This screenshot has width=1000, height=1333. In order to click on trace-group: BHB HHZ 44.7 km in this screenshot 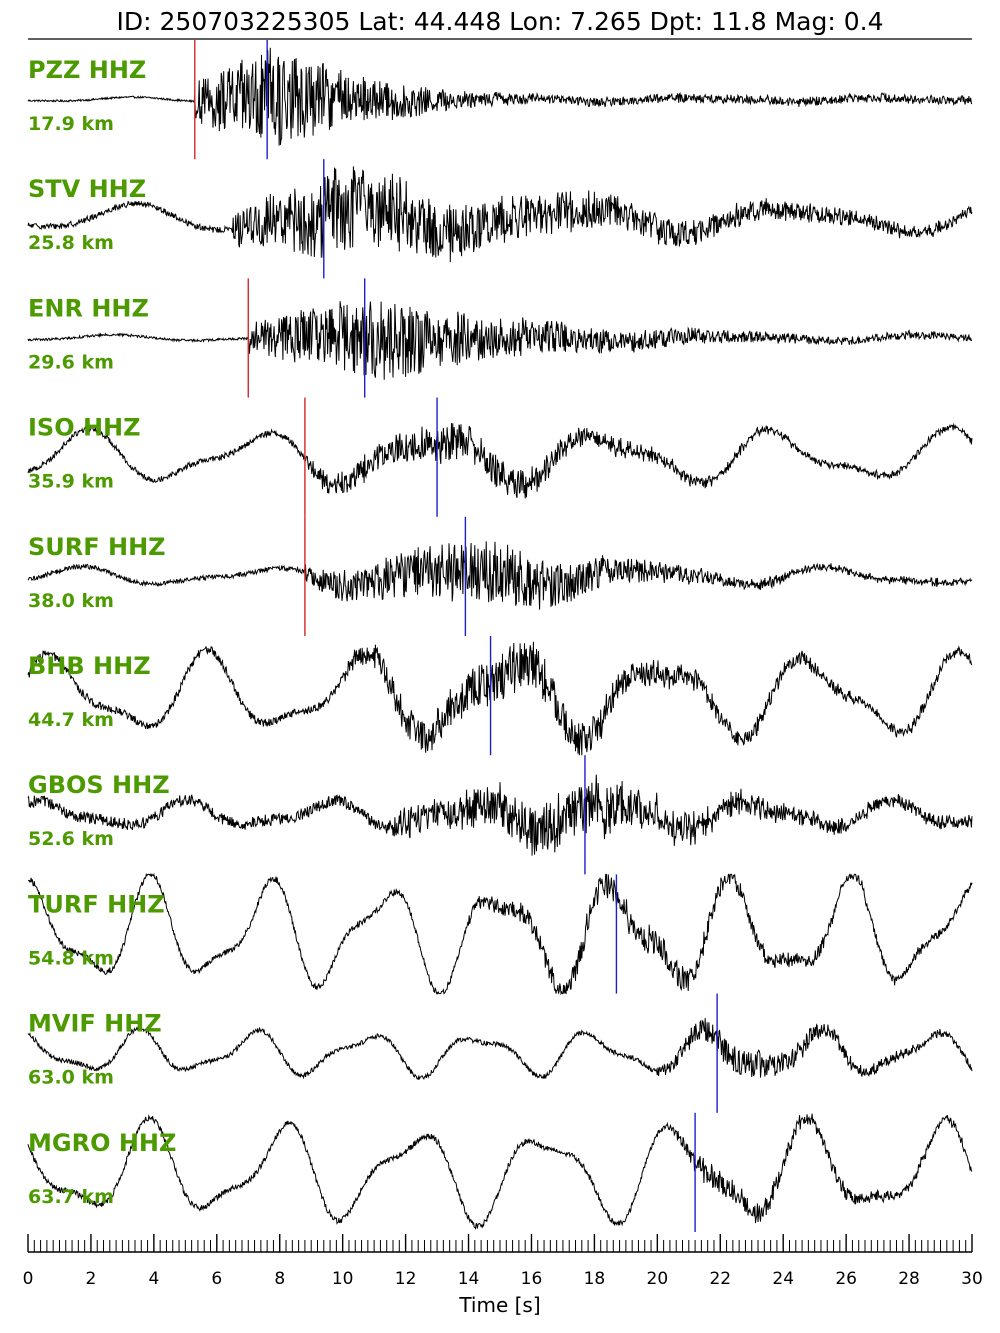, I will do `click(500, 696)`.